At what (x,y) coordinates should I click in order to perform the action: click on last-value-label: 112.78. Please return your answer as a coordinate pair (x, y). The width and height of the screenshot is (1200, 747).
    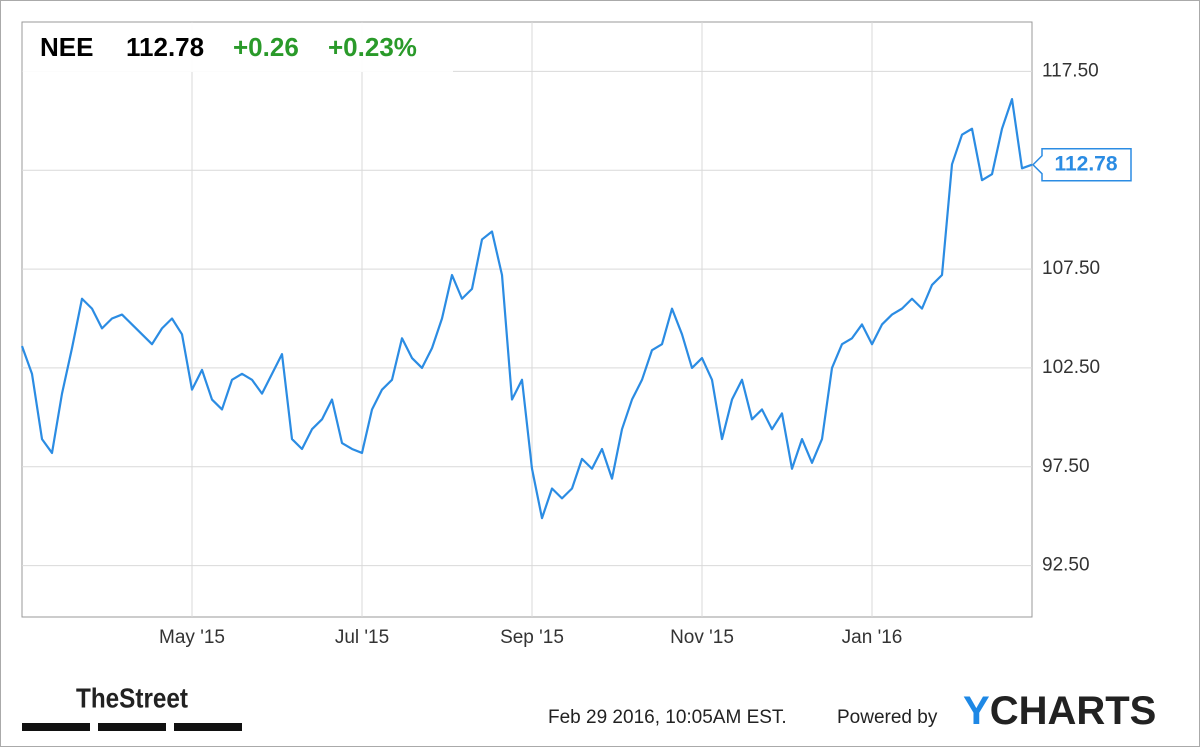
    Looking at the image, I should click on (1085, 163).